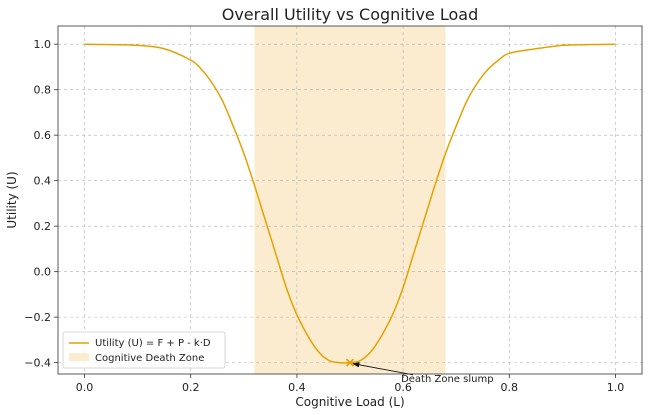 The width and height of the screenshot is (650, 415). I want to click on y-tick-label: 0.0, so click(43, 272).